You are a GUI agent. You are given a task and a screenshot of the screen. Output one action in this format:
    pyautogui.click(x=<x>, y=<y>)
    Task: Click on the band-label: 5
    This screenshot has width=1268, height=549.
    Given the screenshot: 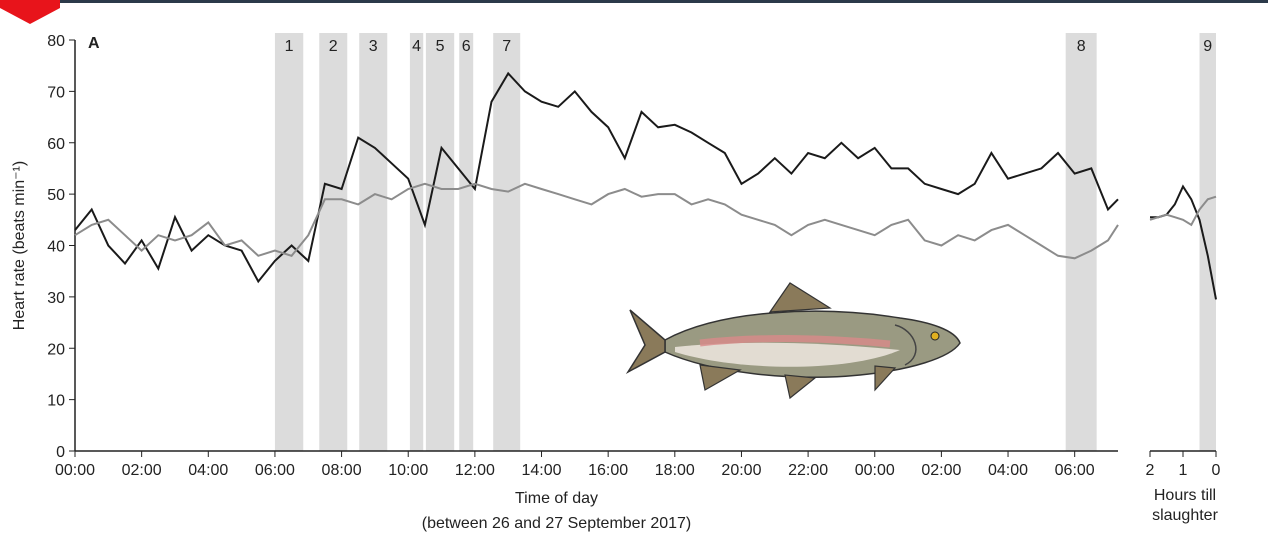 What is the action you would take?
    pyautogui.click(x=440, y=46)
    